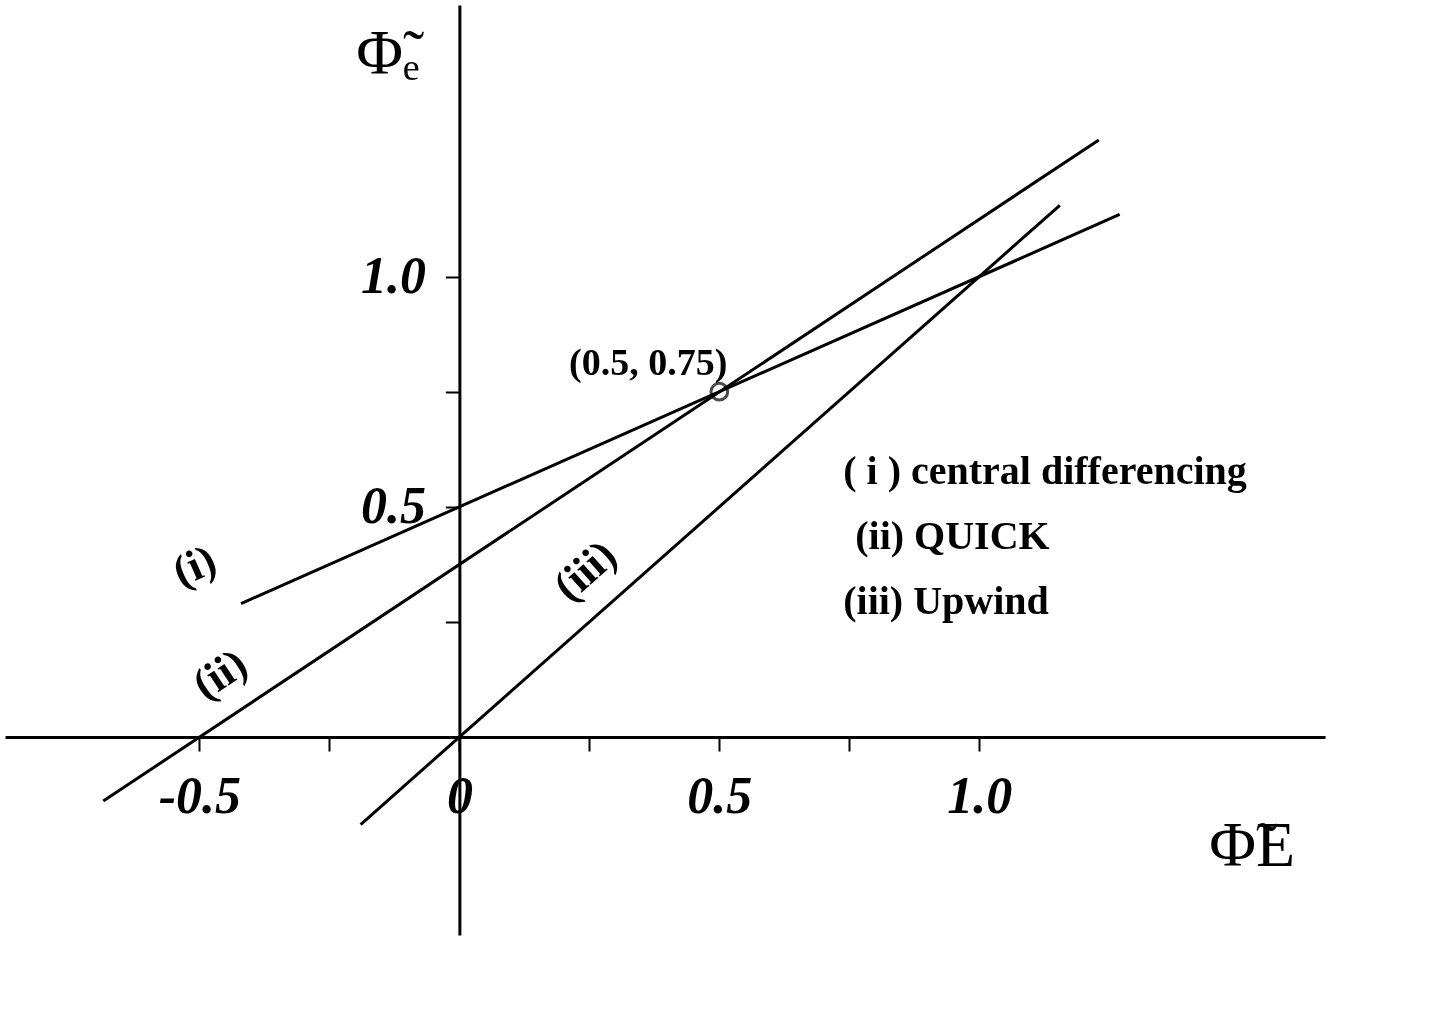 The image size is (1449, 1021). What do you see at coordinates (1252, 845) in the screenshot?
I see `x-axis-title: Φ̃E` at bounding box center [1252, 845].